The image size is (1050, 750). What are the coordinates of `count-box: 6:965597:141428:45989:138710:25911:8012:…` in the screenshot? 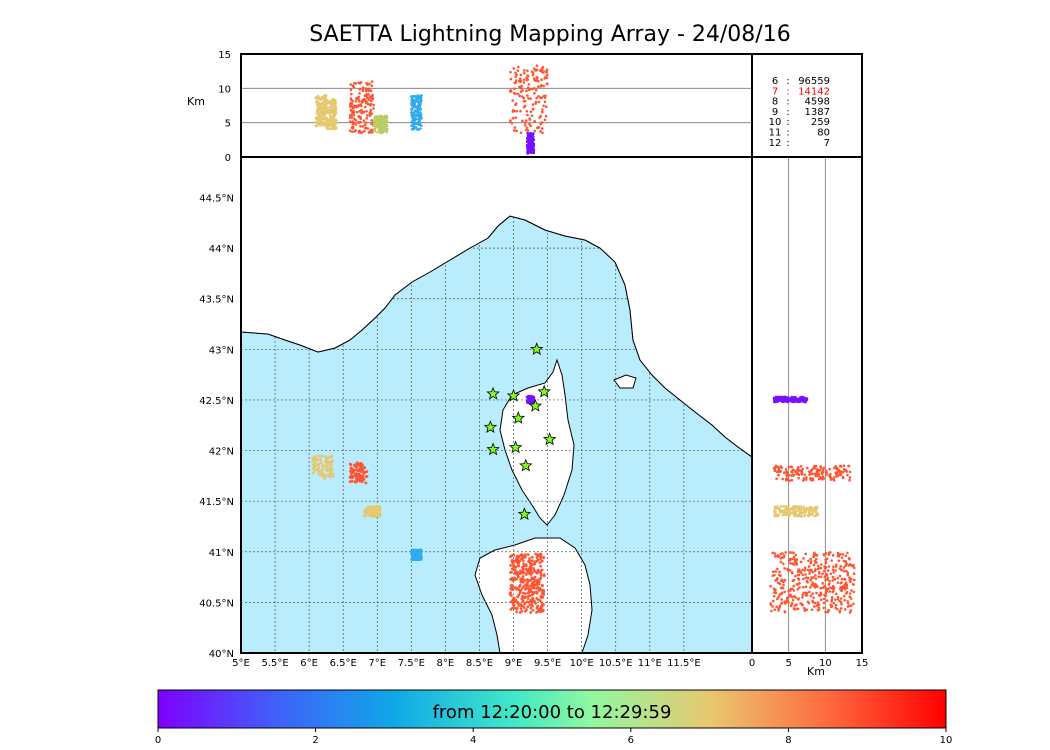 It's located at (807, 105).